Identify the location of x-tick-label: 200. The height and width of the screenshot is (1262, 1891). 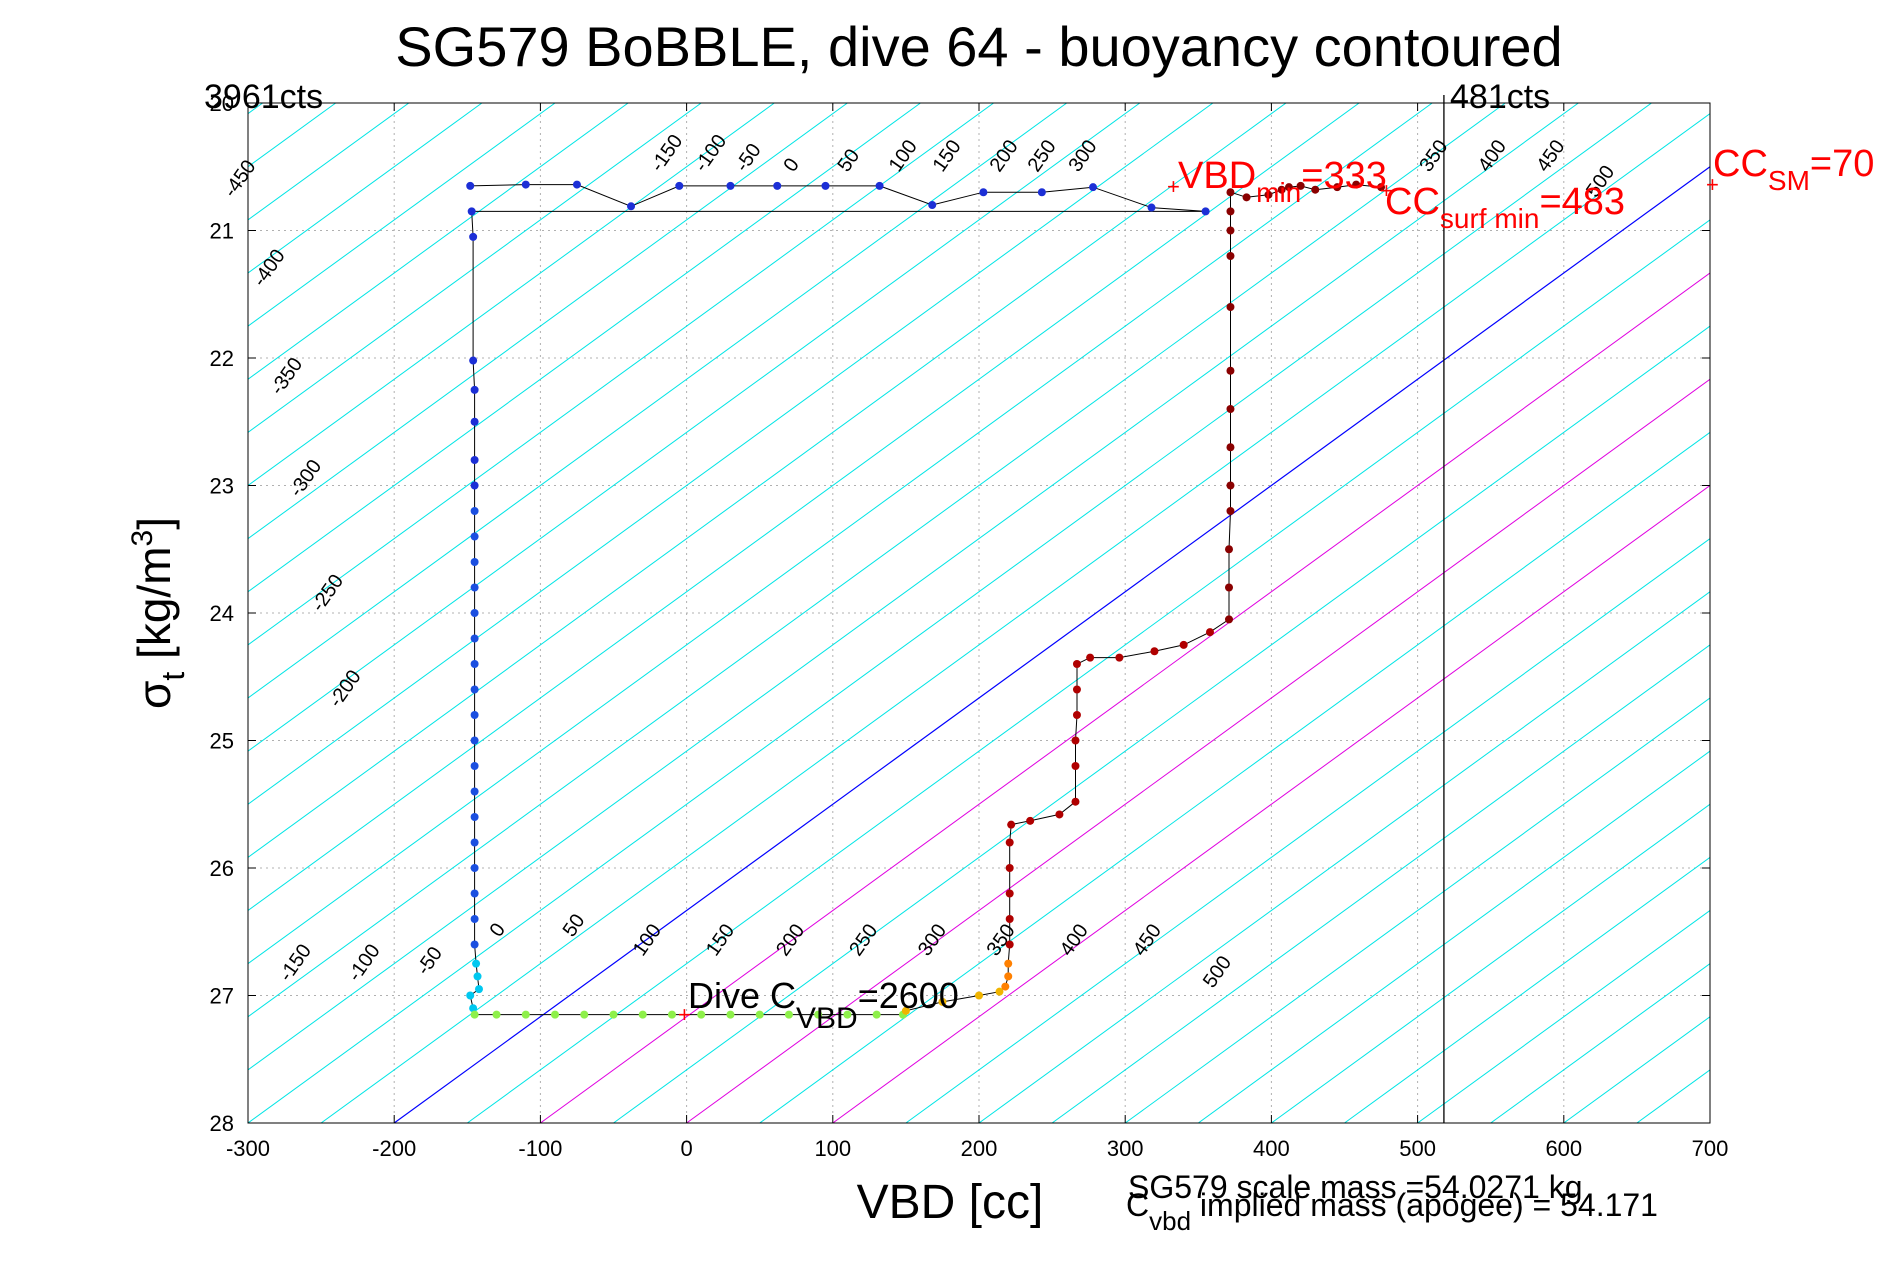
(979, 1148).